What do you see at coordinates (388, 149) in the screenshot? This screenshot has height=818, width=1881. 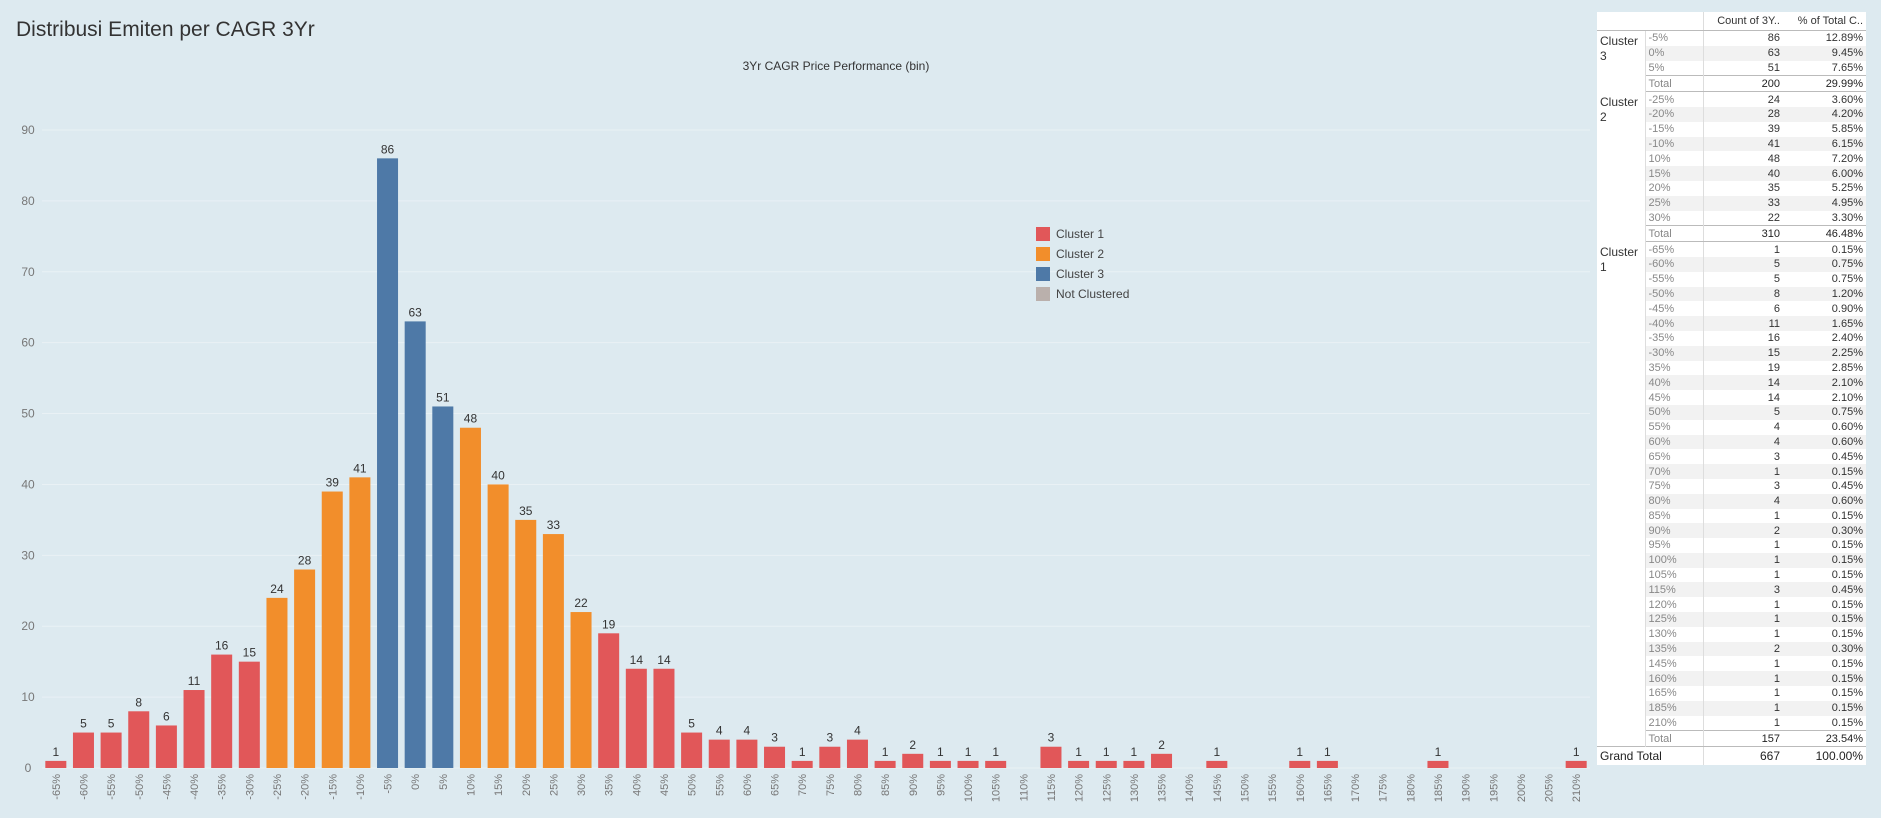 I see `bar-value-label: 86` at bounding box center [388, 149].